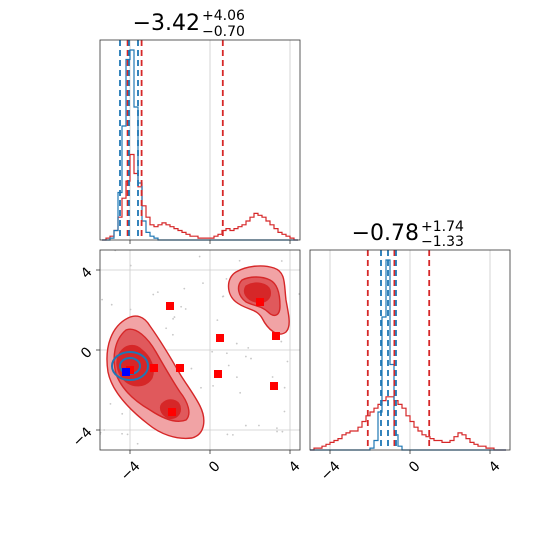  What do you see at coordinates (200, 145) in the screenshot?
I see `h1-histogram-blue` at bounding box center [200, 145].